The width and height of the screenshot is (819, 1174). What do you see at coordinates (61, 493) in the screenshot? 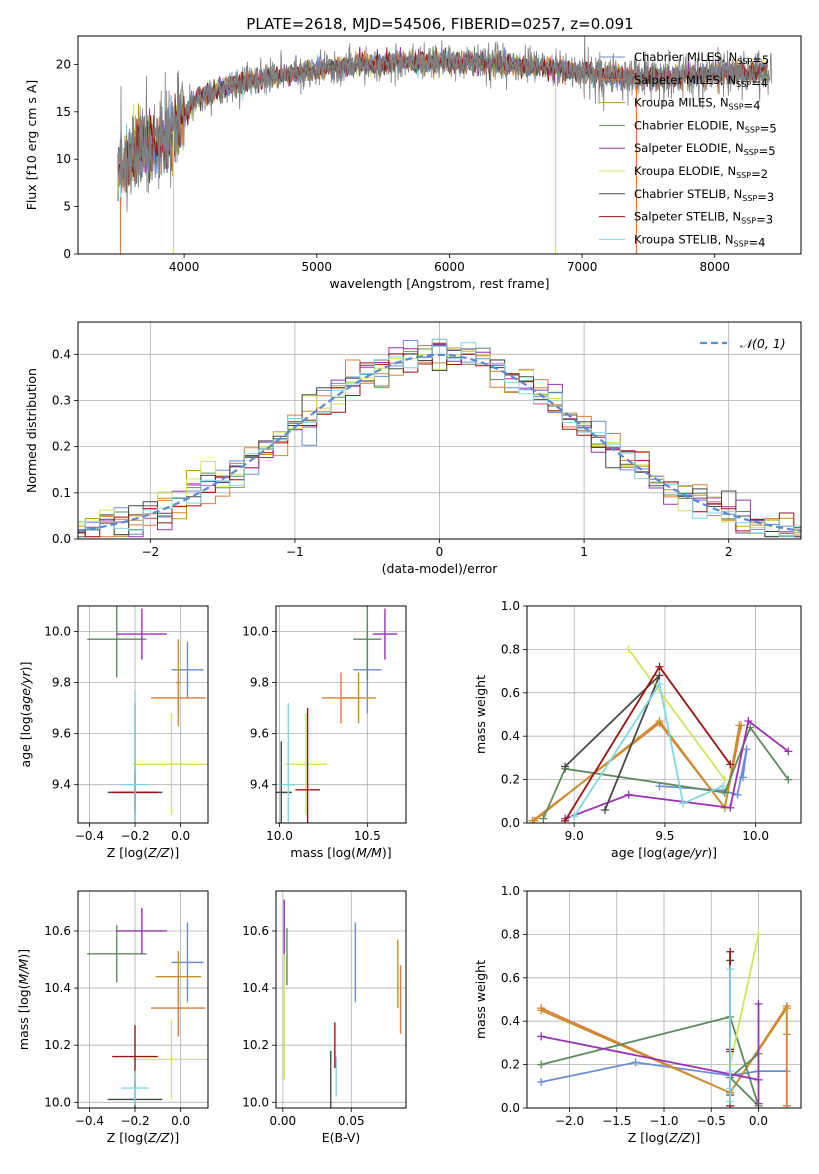
I see `ytick-label-1: 0.1` at bounding box center [61, 493].